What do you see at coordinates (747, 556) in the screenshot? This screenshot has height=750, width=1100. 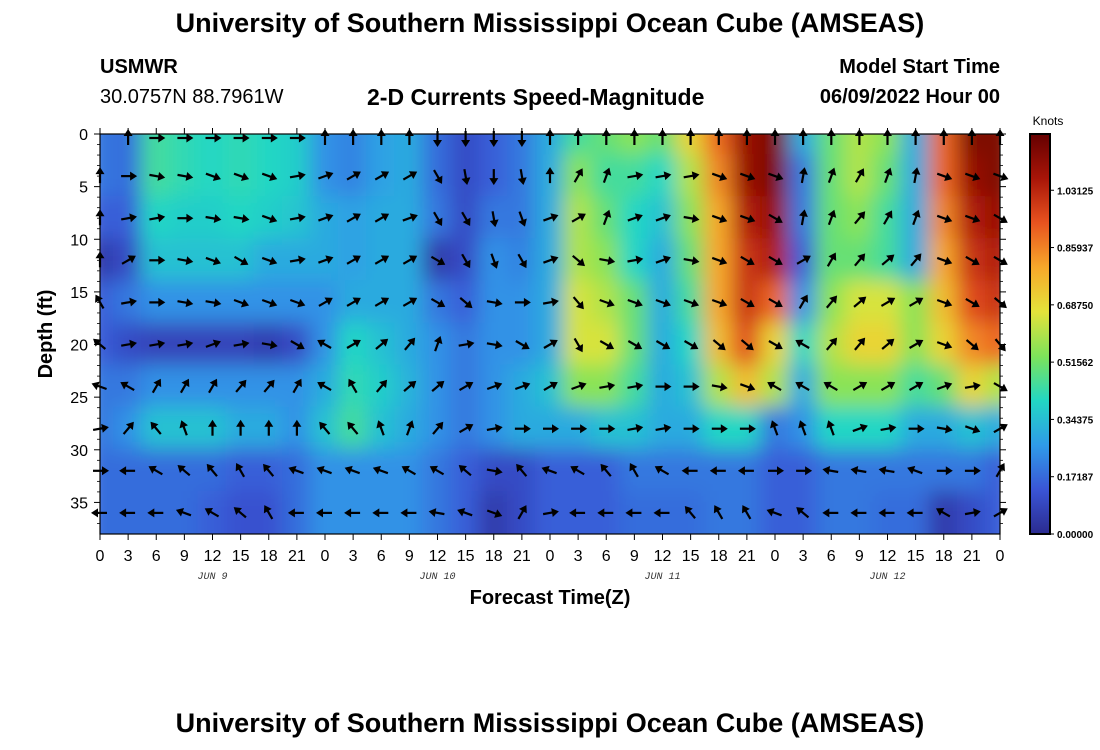 I see `x-tick-label: 21` at bounding box center [747, 556].